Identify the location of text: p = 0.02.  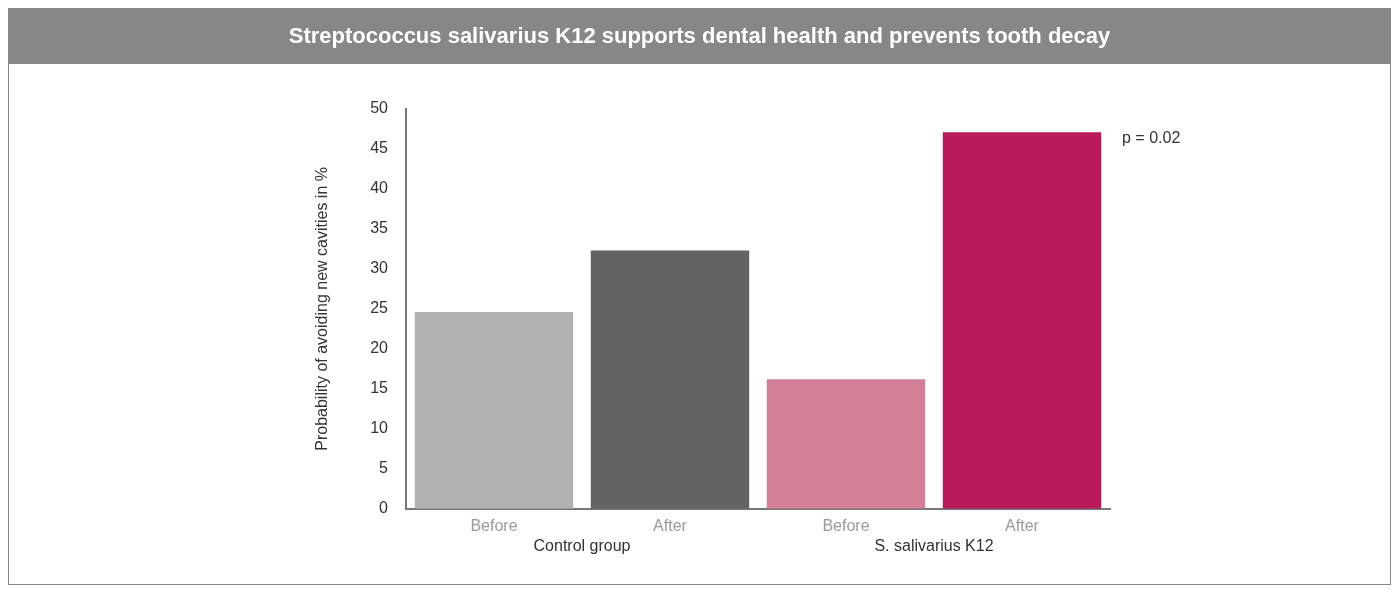
(1151, 138).